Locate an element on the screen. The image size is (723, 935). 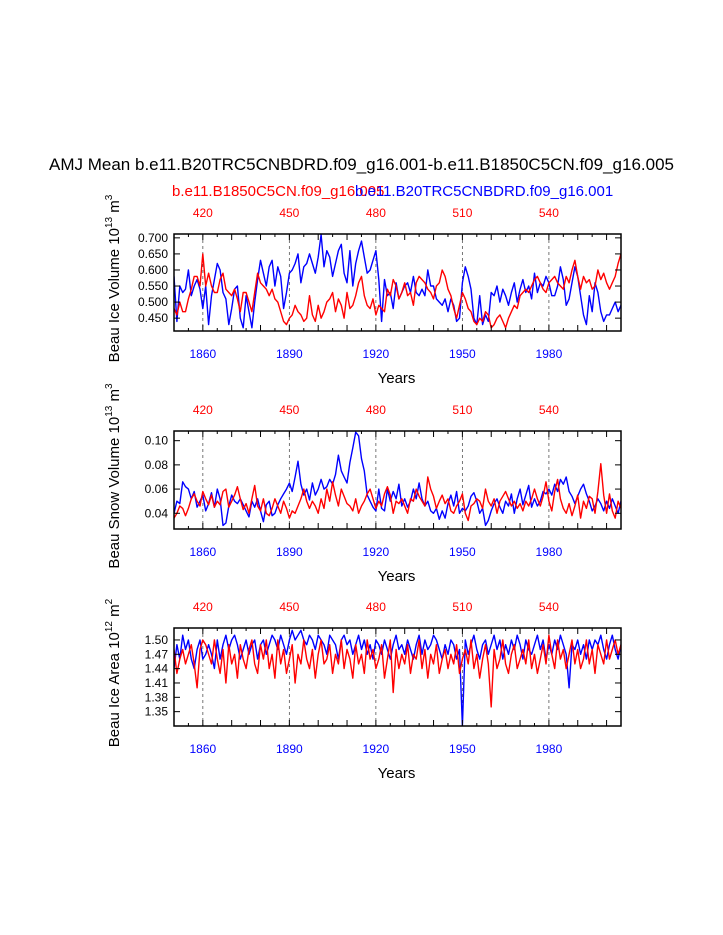
y-tick-label: 0.600 is located at coordinates (153, 270).